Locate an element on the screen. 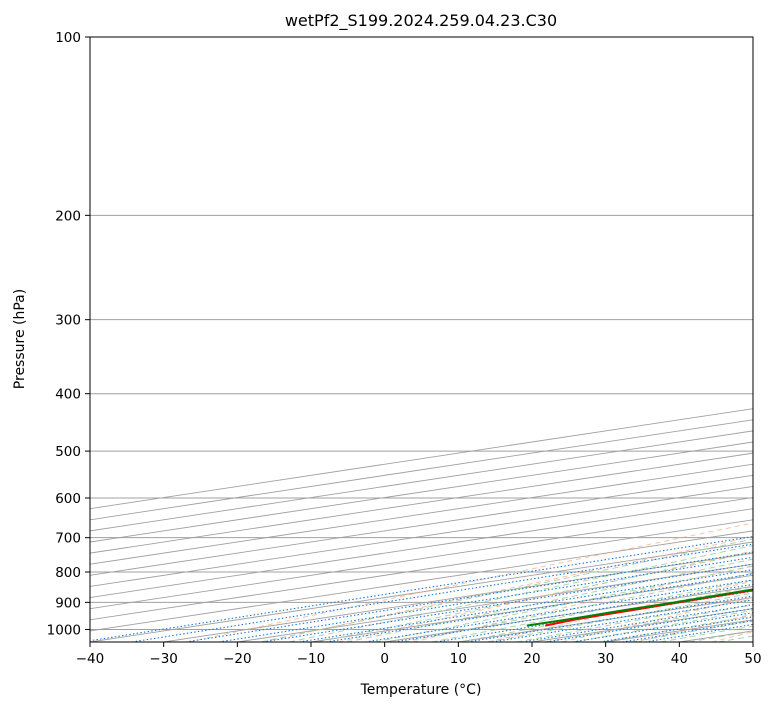  x-tick-label: 0 is located at coordinates (384, 659).